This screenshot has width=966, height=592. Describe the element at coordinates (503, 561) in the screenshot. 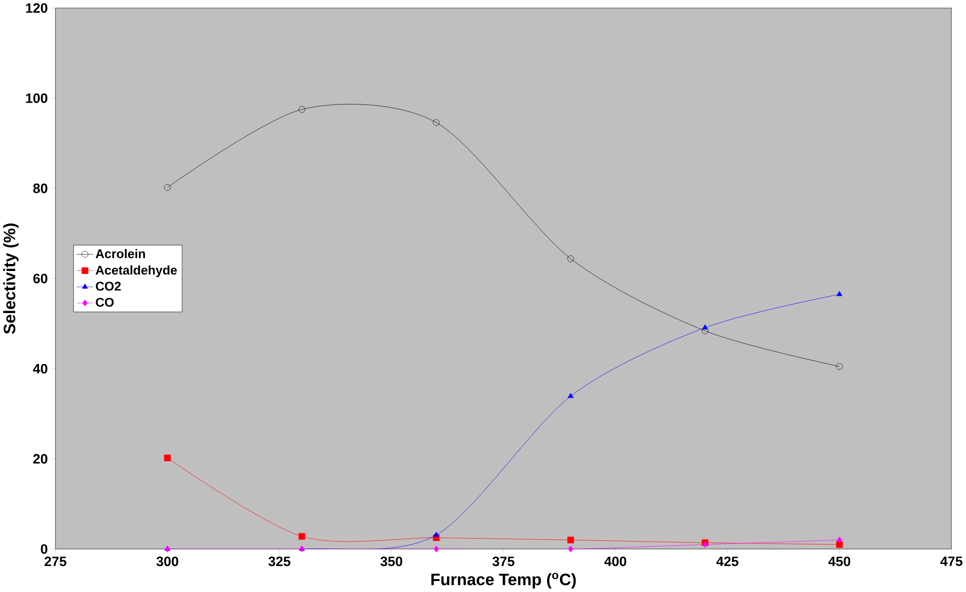

I see `x-tick-label: 375` at that location.